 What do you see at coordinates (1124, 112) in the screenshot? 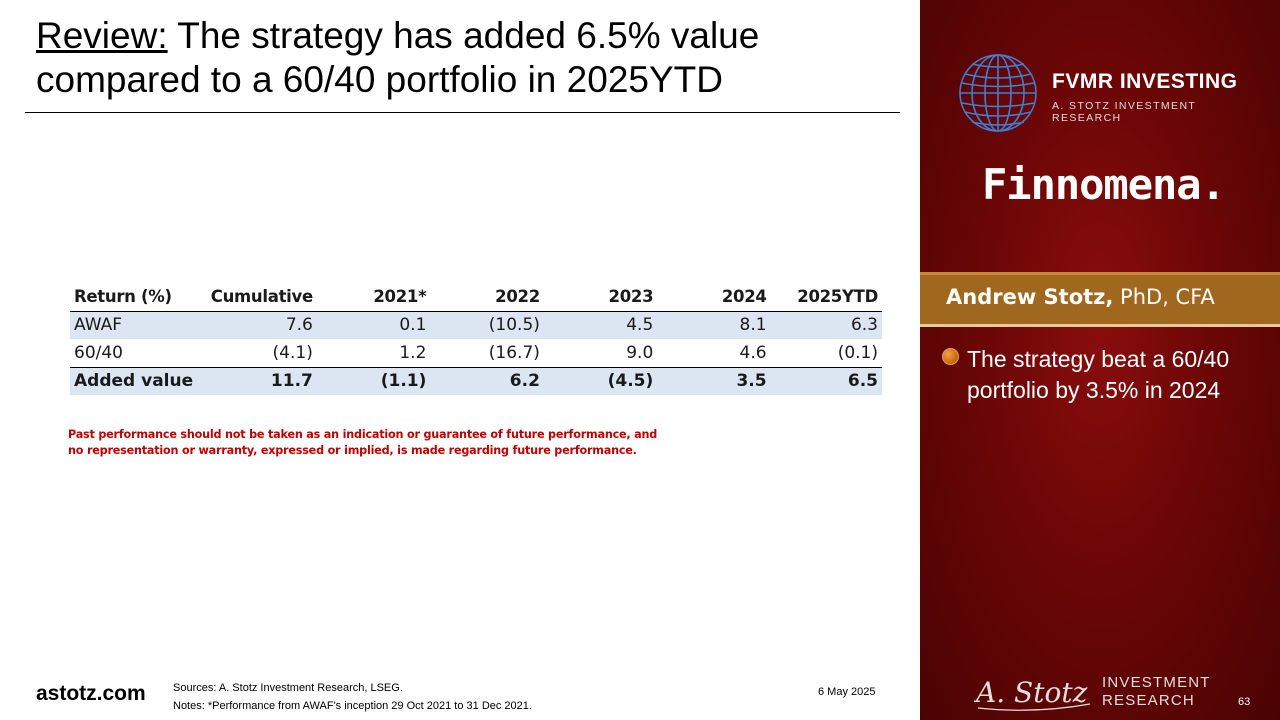
I see `brand-subtitle: A. STOTZ INVESTMENT RESEARCH` at bounding box center [1124, 112].